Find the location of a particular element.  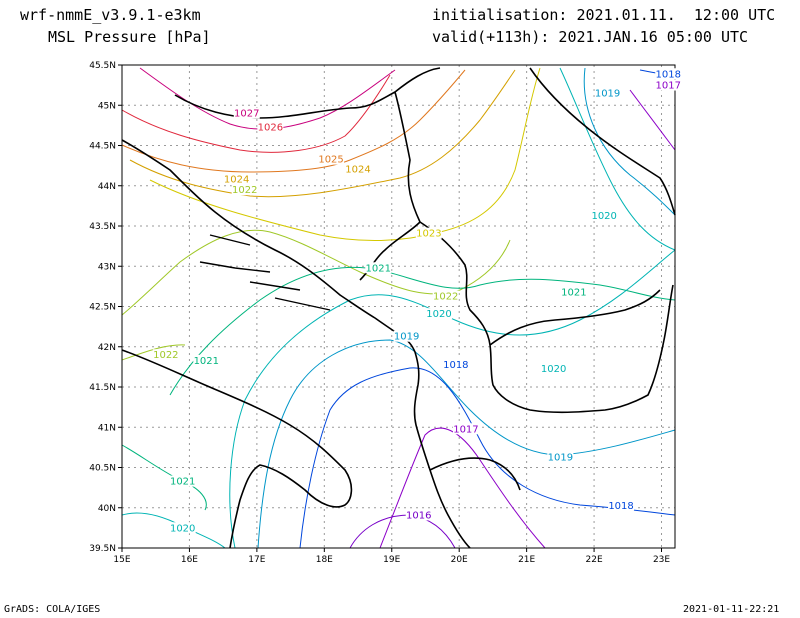

isobar-label: 1016 is located at coordinates (418, 515).